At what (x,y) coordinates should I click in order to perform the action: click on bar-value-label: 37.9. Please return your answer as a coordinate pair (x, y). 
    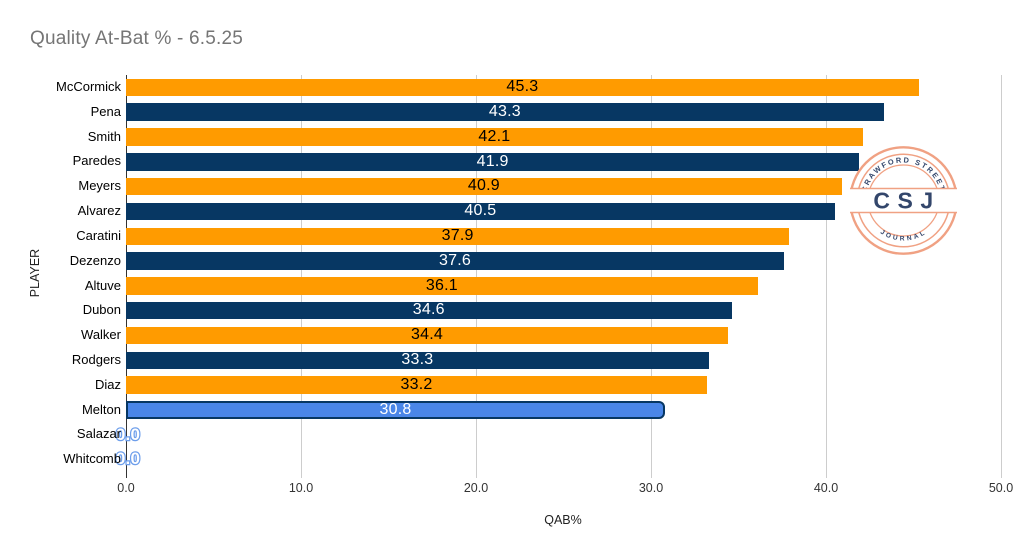
    Looking at the image, I should click on (457, 236).